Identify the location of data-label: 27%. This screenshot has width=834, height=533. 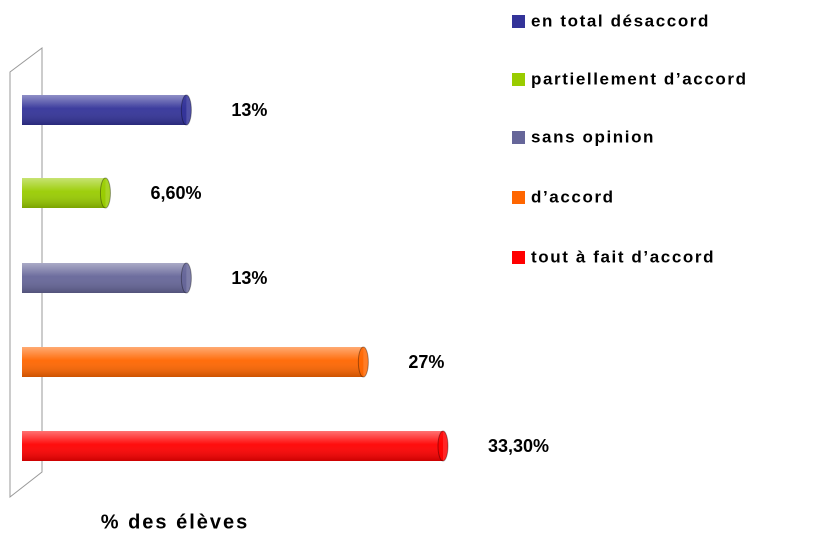
(426, 362).